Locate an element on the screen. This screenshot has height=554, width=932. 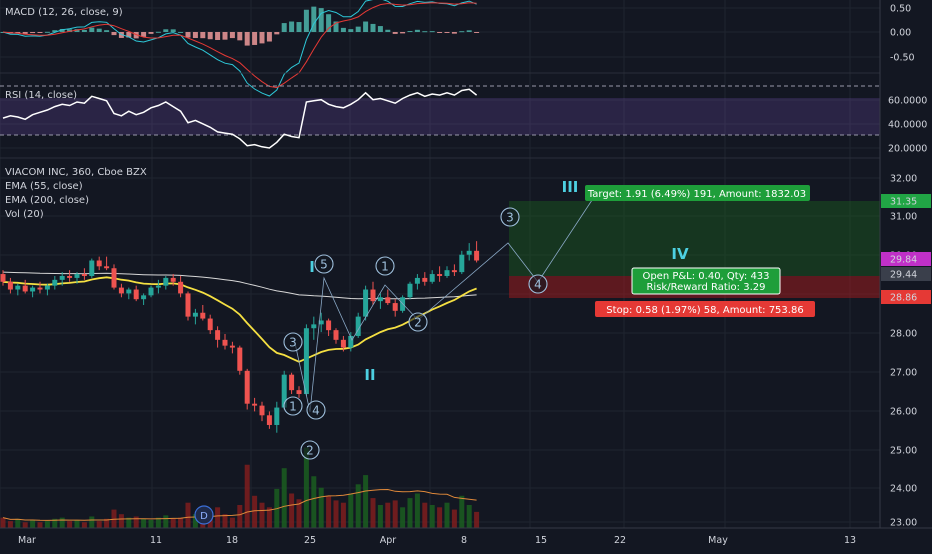
time-axis-label: Apr is located at coordinates (388, 540).